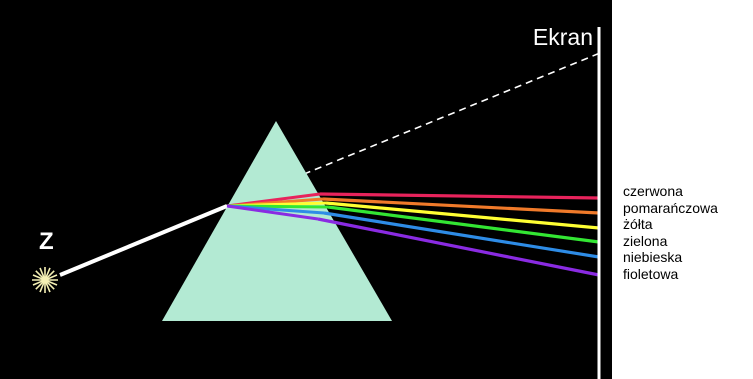 Image resolution: width=753 pixels, height=379 pixels. I want to click on legend-item-orange: pomarańczowa, so click(670, 207).